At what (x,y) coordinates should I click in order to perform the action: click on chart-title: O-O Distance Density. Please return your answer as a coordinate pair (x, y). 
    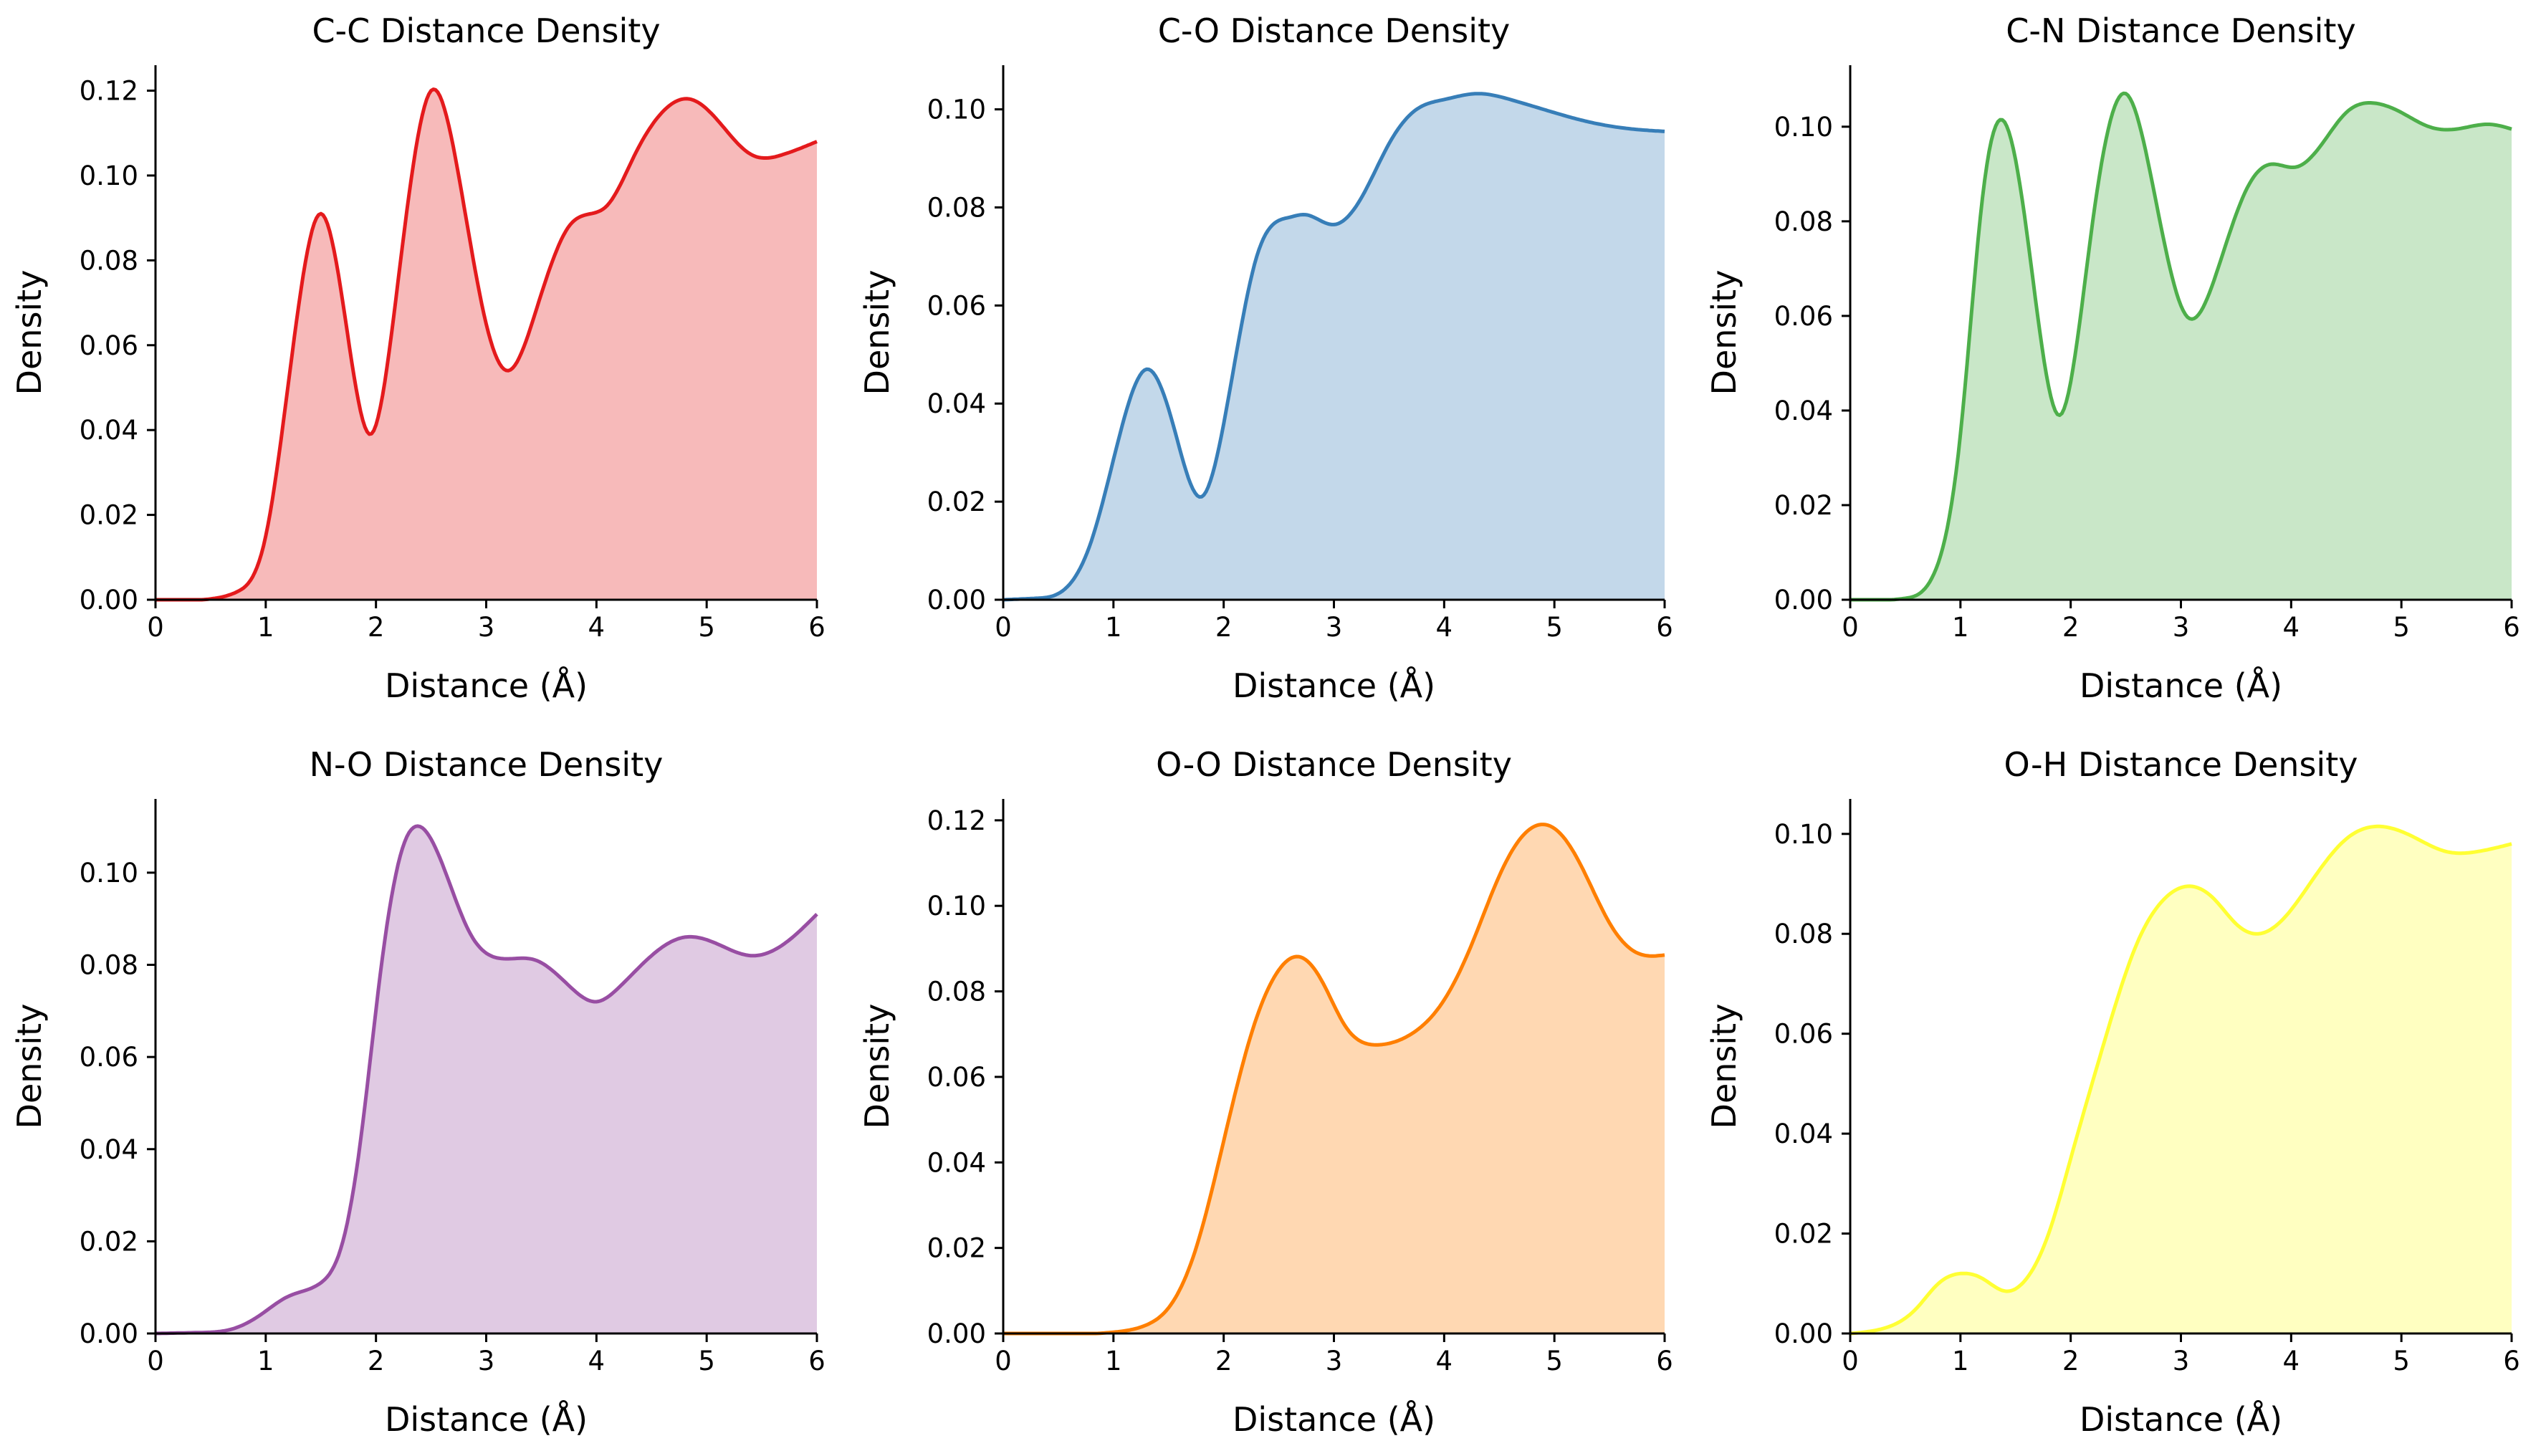
    Looking at the image, I should click on (1334, 764).